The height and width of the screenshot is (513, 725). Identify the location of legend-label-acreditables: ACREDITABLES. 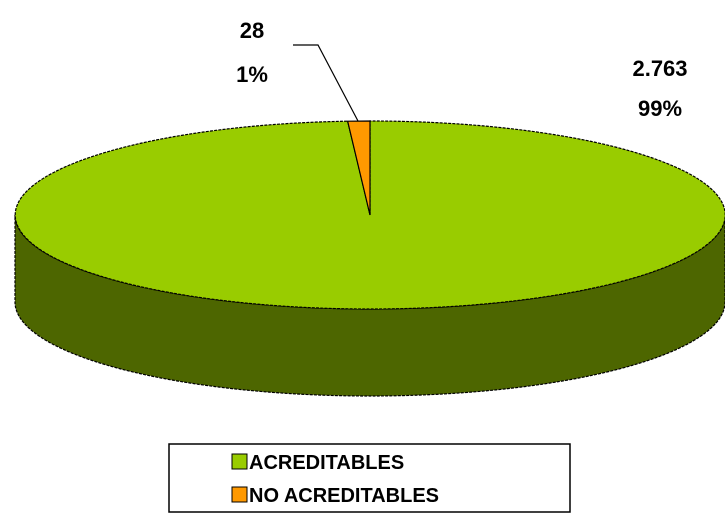
(326, 463).